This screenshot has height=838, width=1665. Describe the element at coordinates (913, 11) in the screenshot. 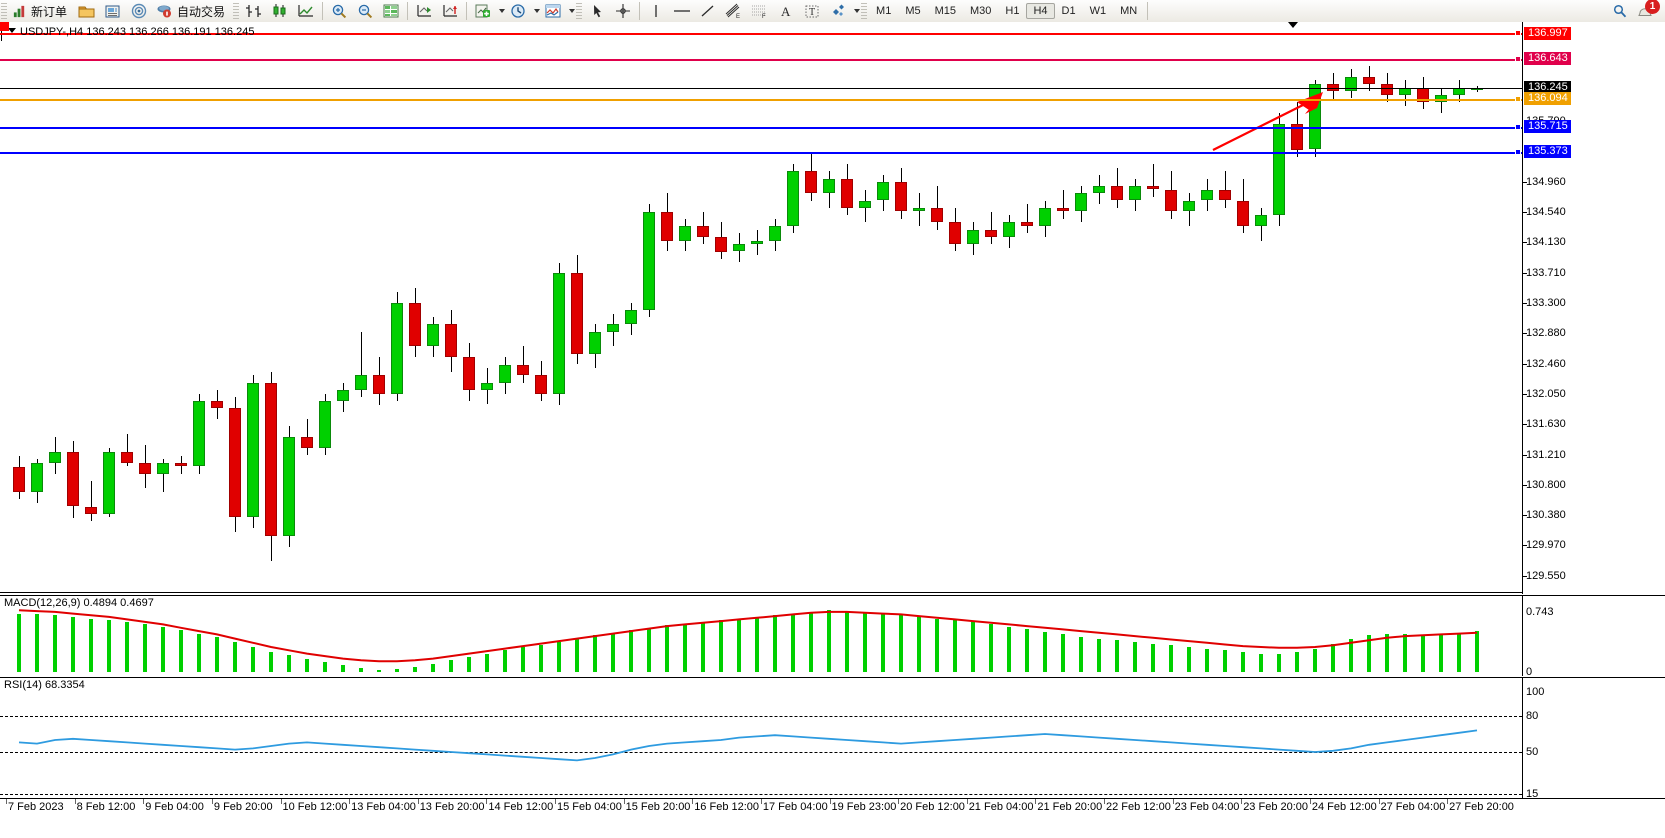

I see `timeframe-m5: M5` at that location.